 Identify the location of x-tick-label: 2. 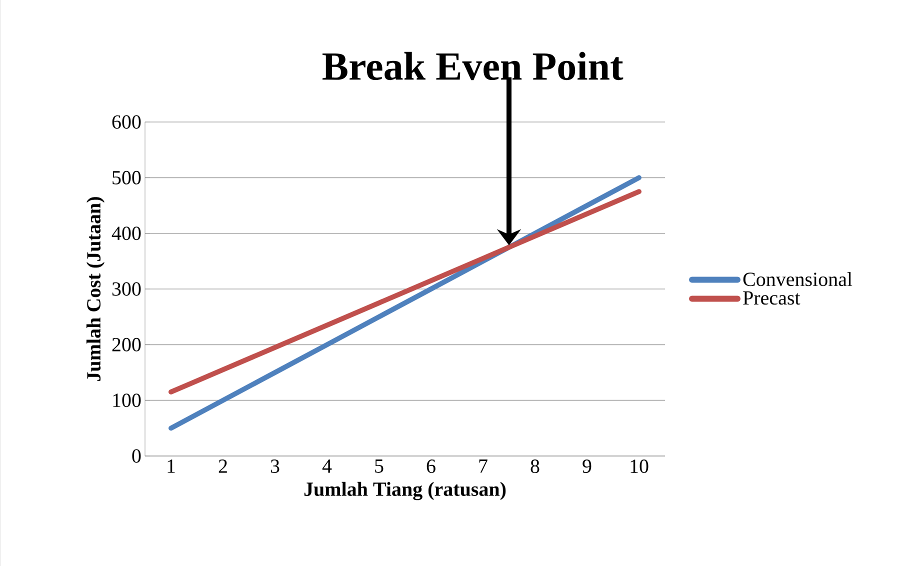
(222, 466).